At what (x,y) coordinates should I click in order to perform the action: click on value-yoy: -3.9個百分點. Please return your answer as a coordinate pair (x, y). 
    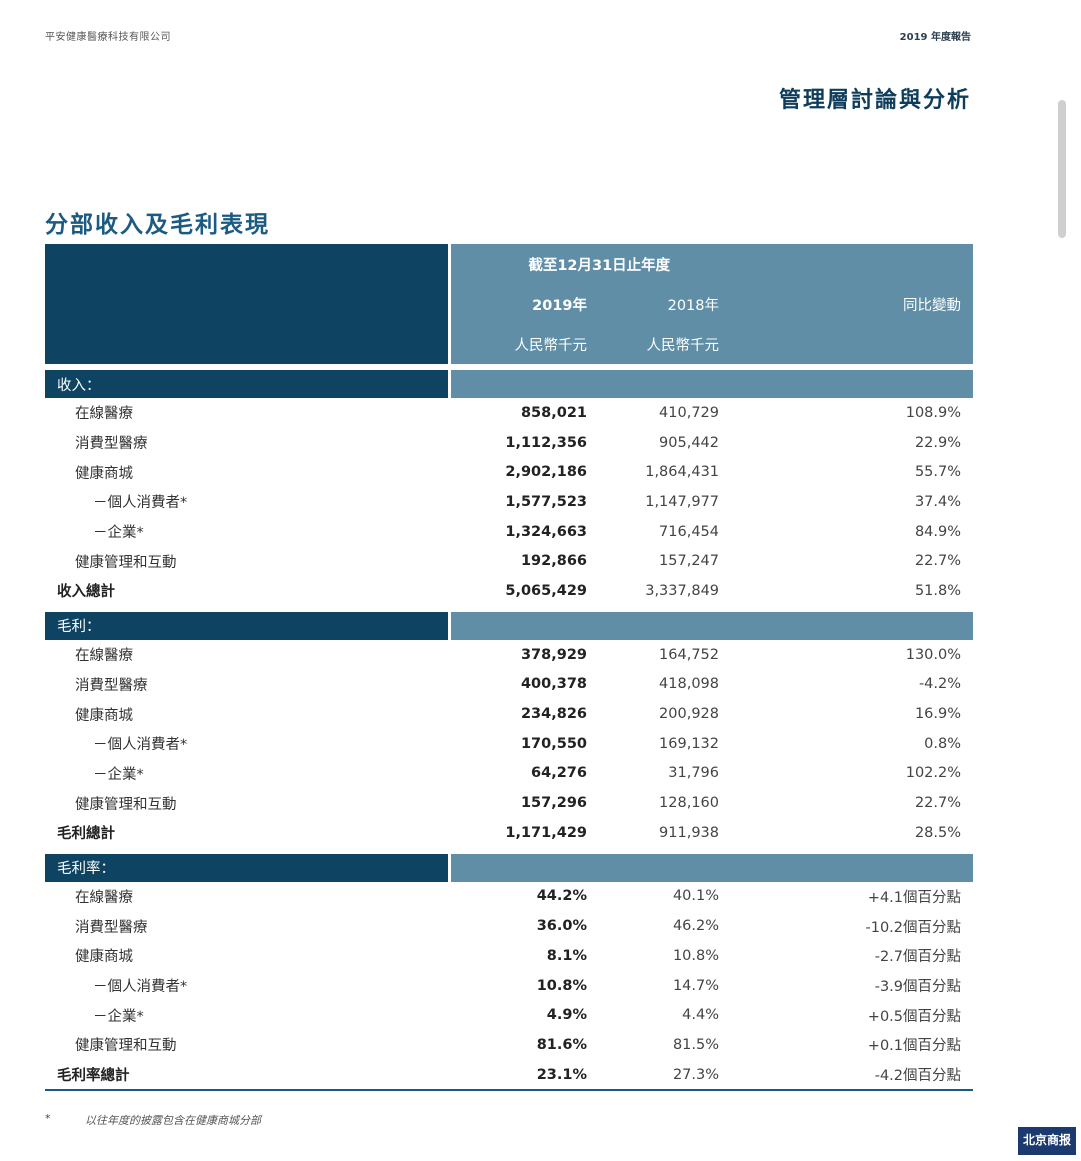
    Looking at the image, I should click on (918, 987).